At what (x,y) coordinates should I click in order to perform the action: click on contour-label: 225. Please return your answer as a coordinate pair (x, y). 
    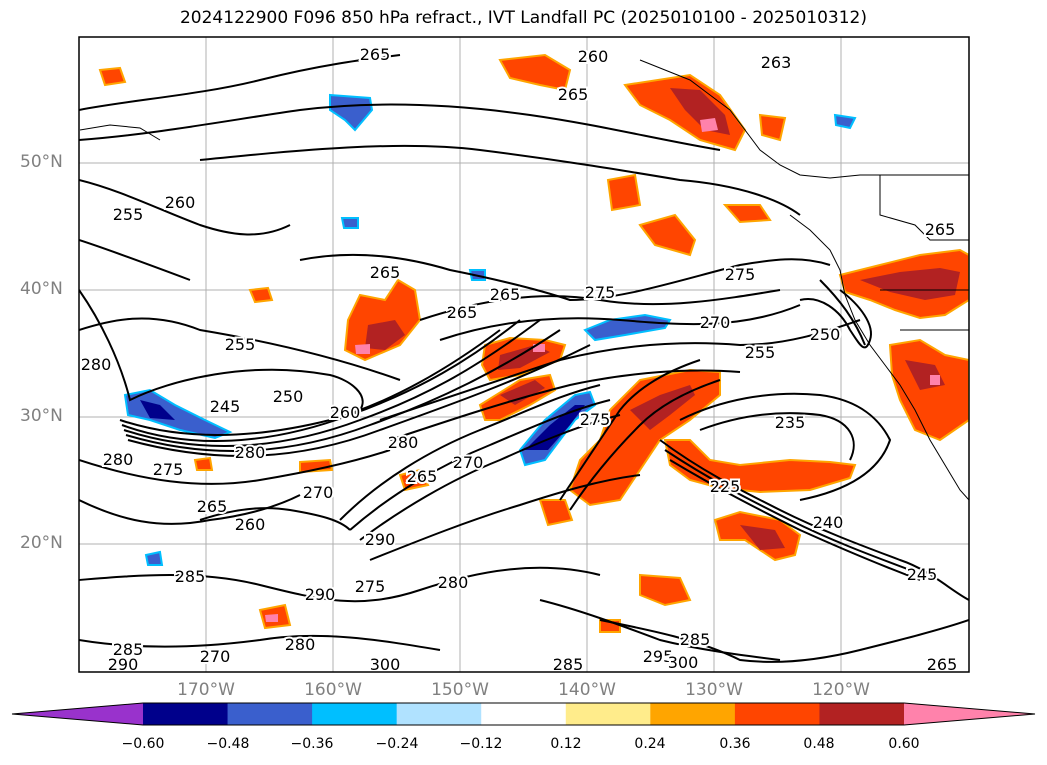
    Looking at the image, I should click on (725, 486).